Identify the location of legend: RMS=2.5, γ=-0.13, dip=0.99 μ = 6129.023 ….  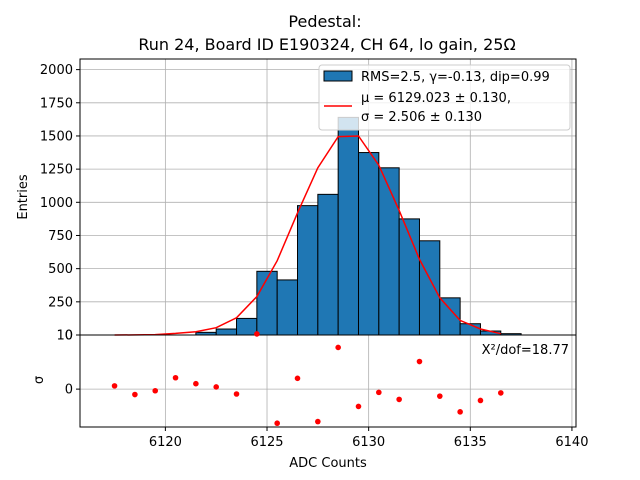
(444, 97).